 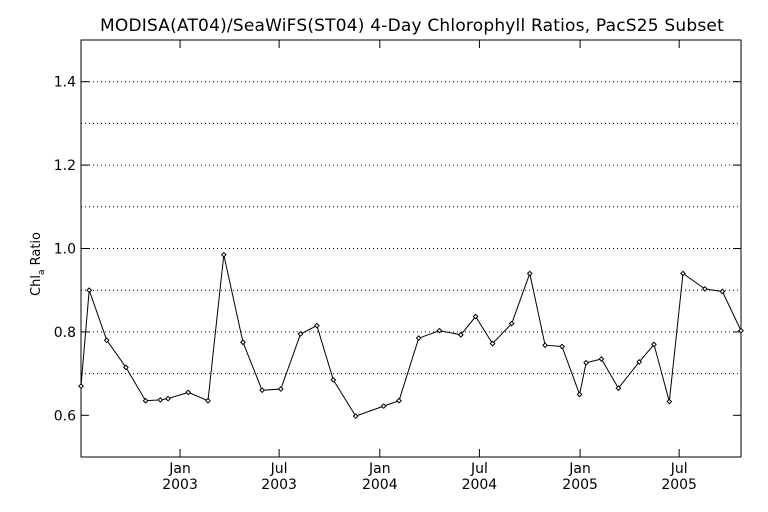 What do you see at coordinates (579, 469) in the screenshot?
I see `x-tick-label-month-4: Jan` at bounding box center [579, 469].